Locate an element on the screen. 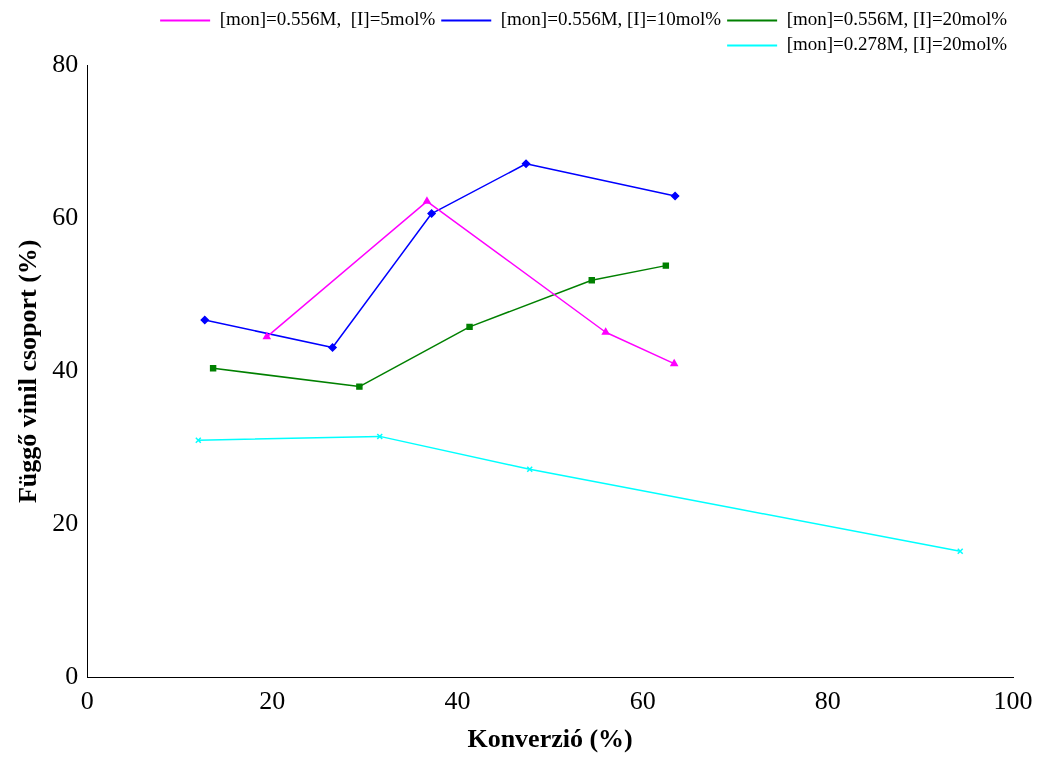  y-axis-title: Függő vinil csoport (%) is located at coordinates (28, 371).